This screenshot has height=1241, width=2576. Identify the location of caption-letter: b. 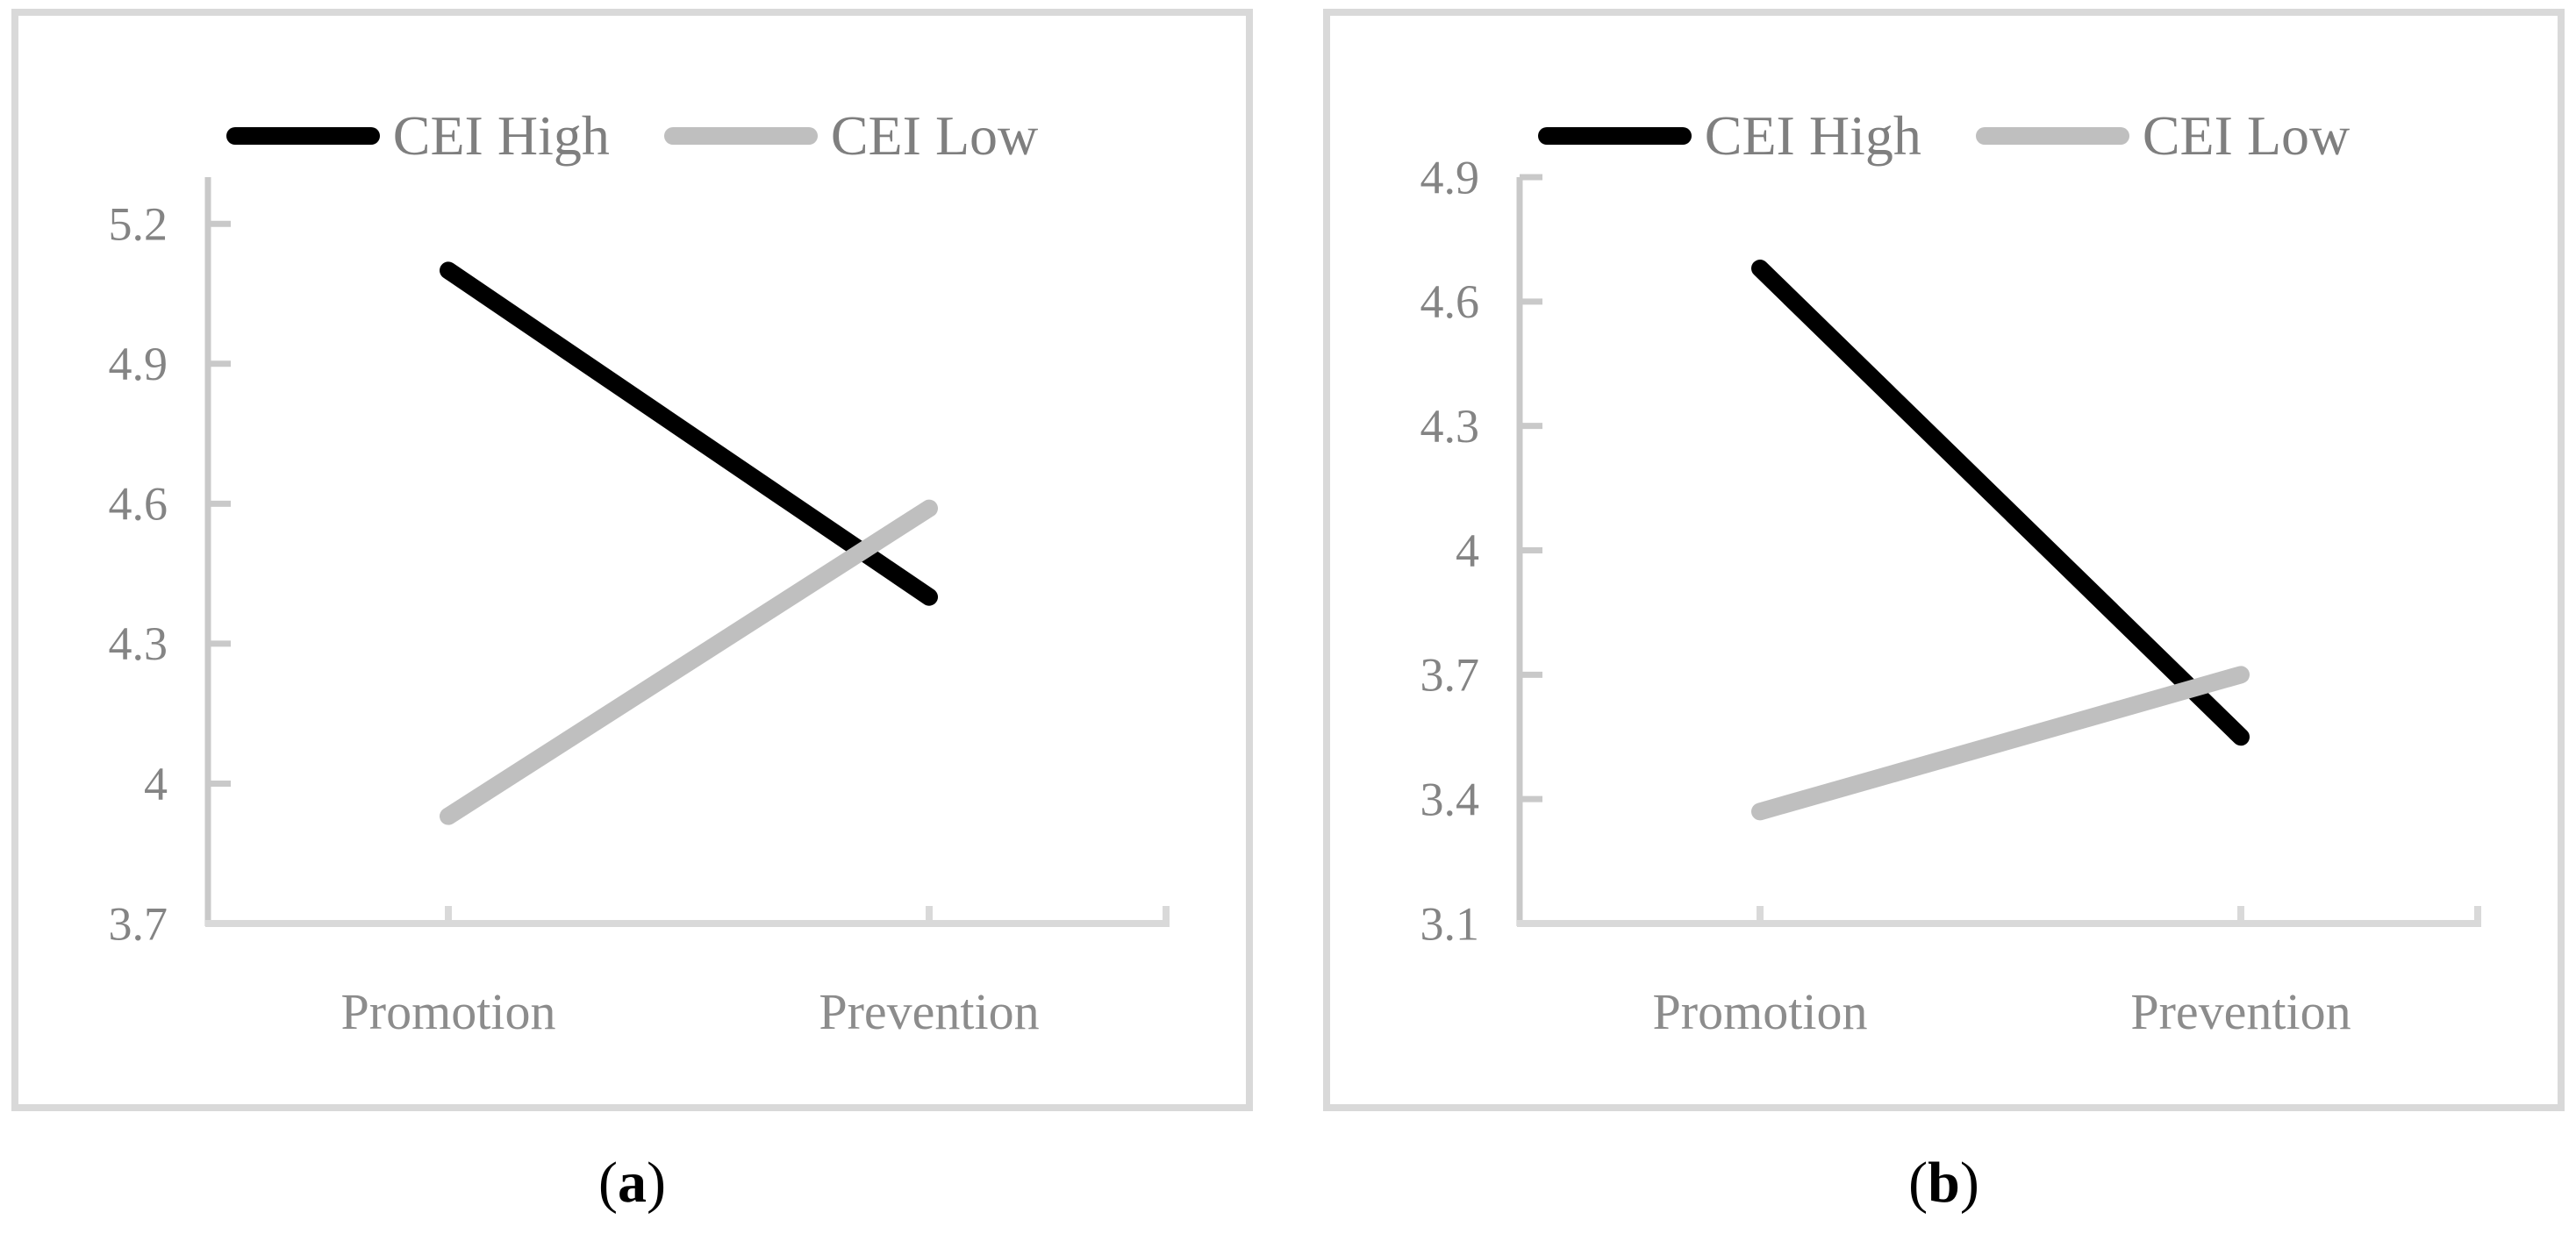
(1944, 1183).